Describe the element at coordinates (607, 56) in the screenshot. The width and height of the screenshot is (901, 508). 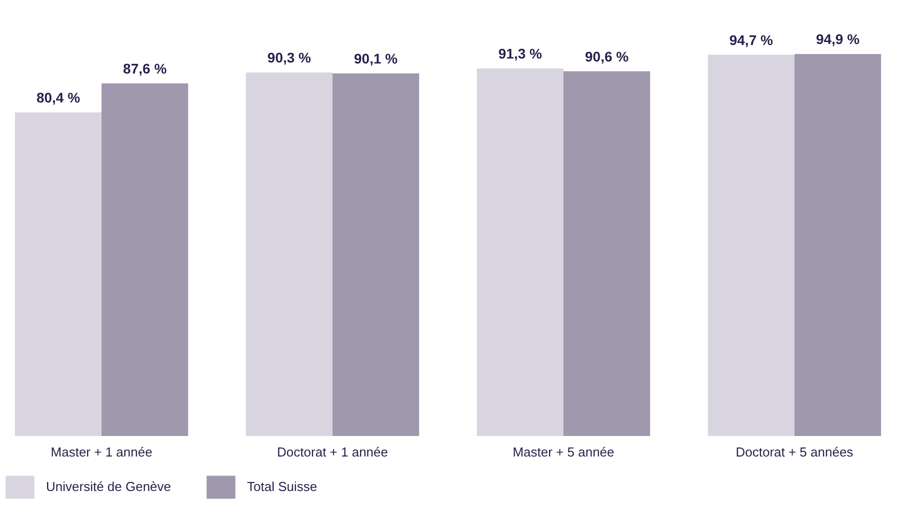
I see `data-label: 90,6 %` at that location.